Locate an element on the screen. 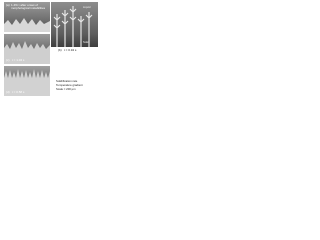 The image size is (320, 240). panel-label: (d) is located at coordinates (8, 92).